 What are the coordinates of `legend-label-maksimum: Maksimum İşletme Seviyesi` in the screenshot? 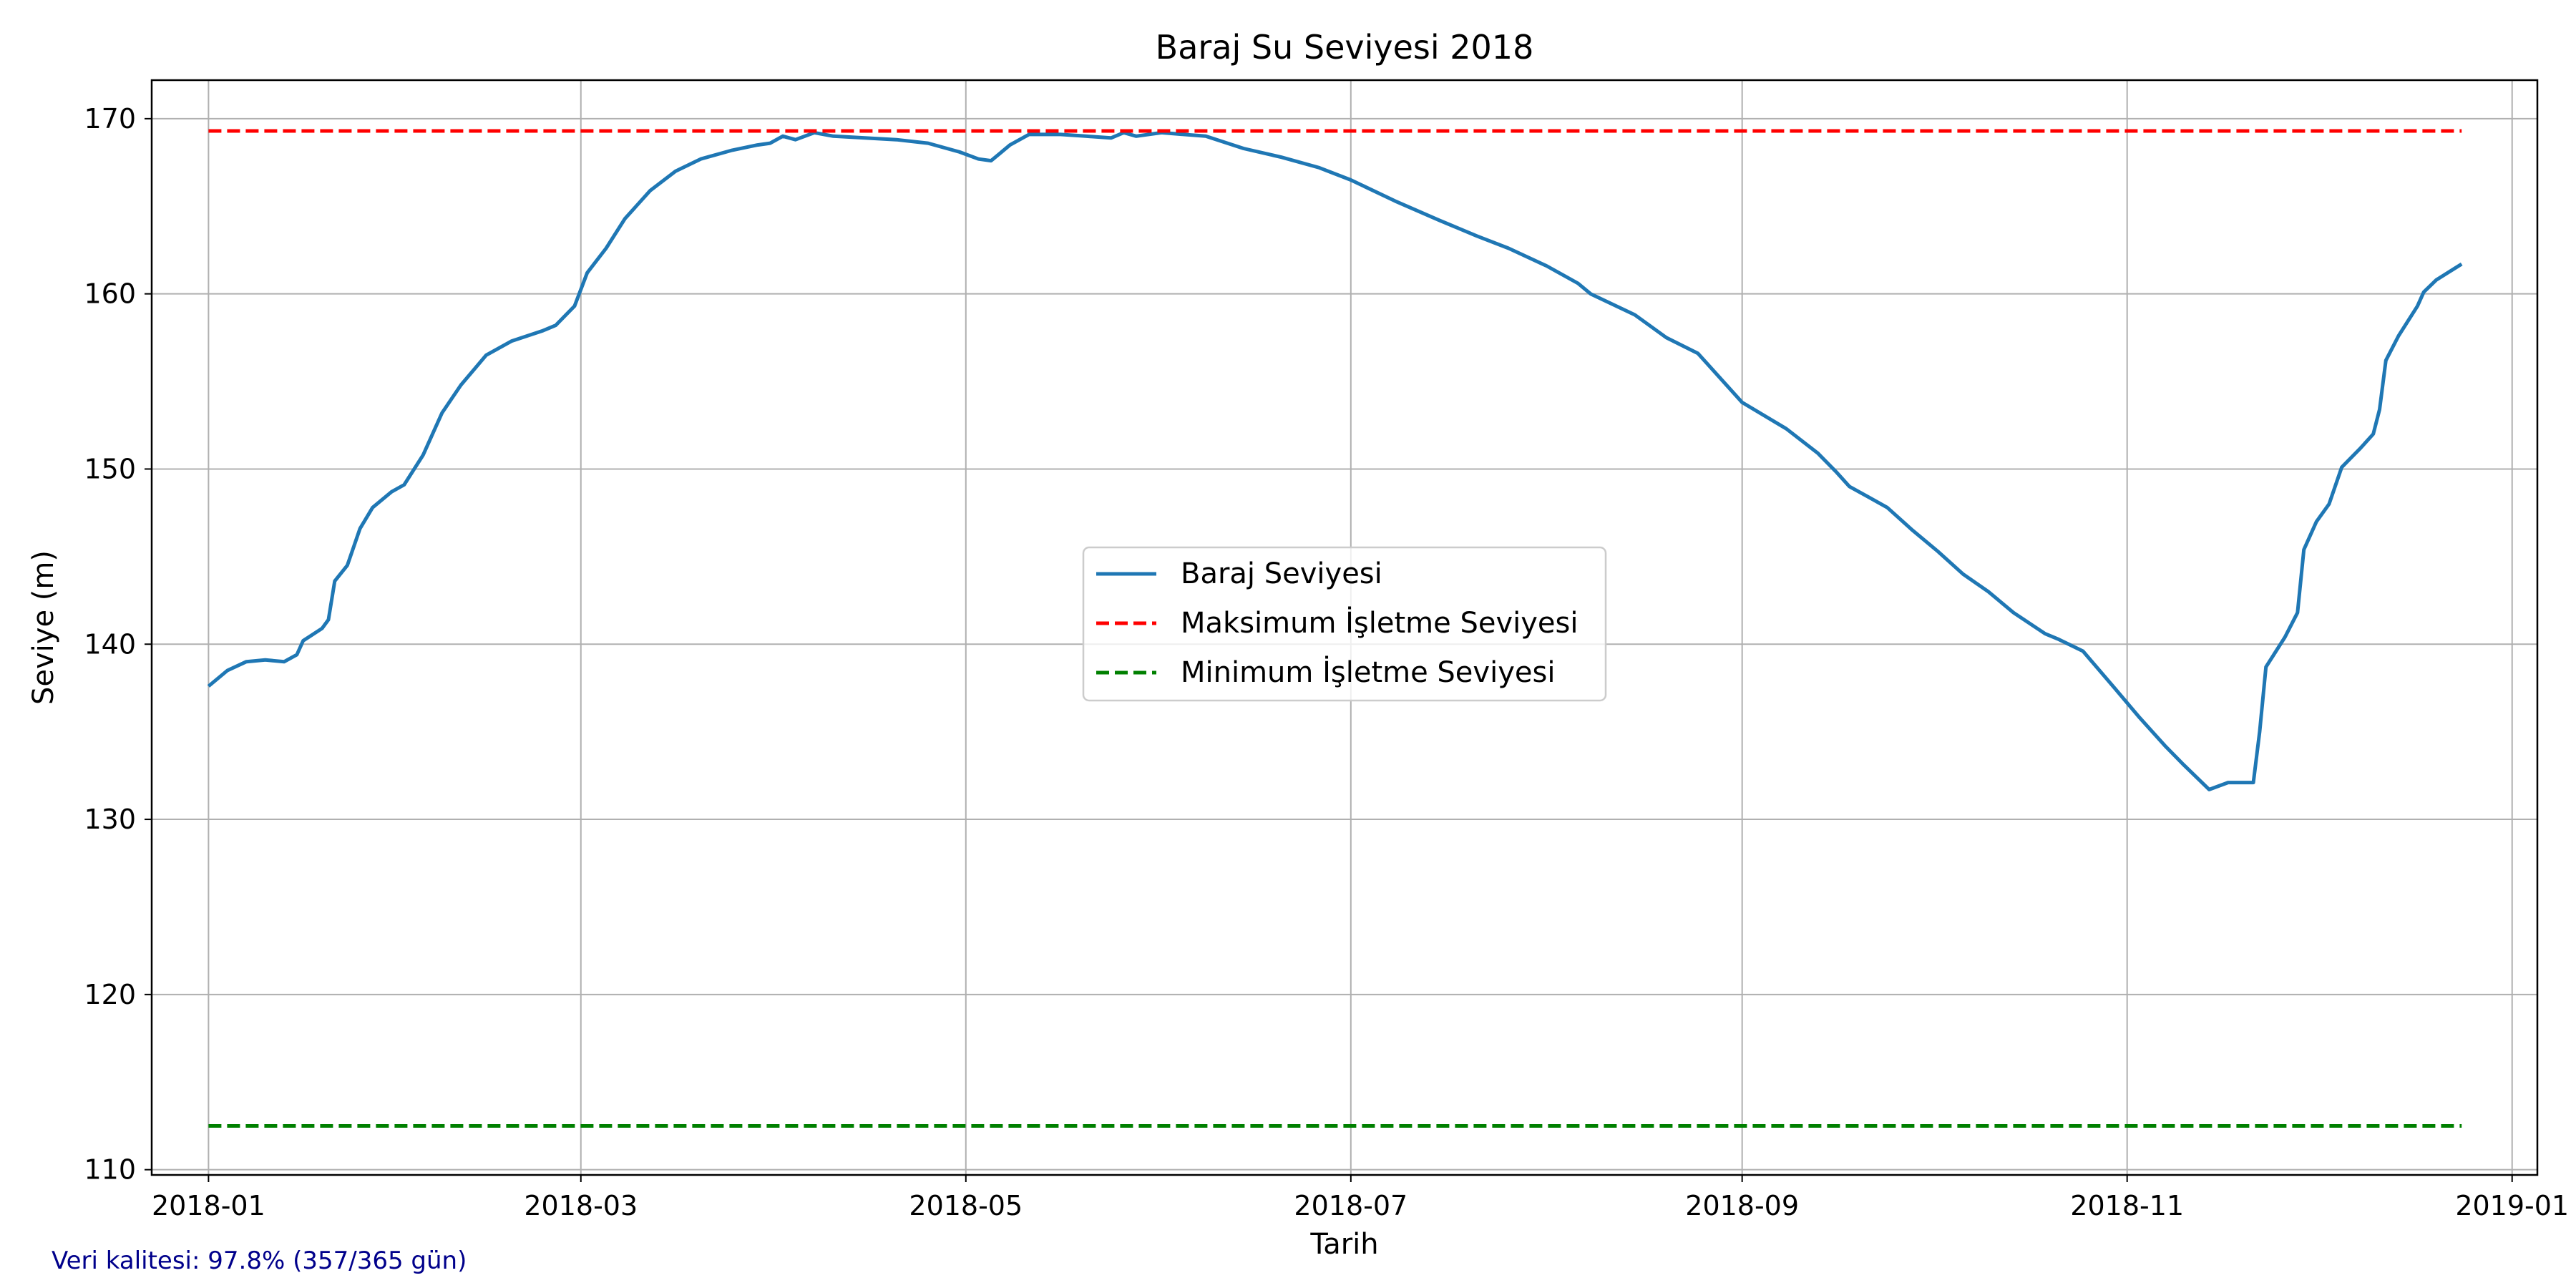 It's located at (1380, 622).